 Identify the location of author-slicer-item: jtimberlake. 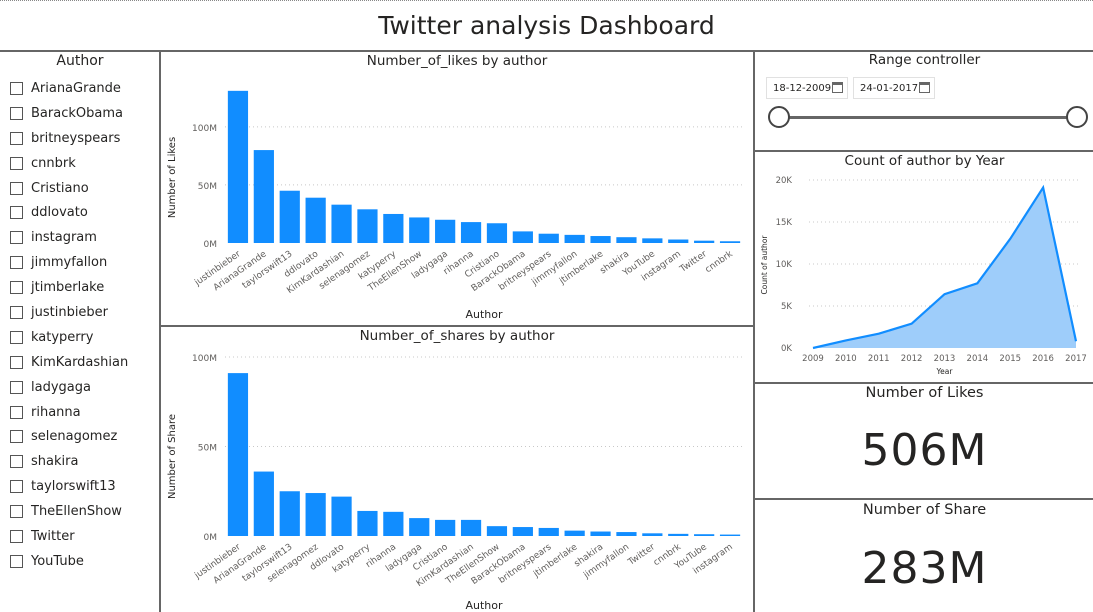
(82, 287).